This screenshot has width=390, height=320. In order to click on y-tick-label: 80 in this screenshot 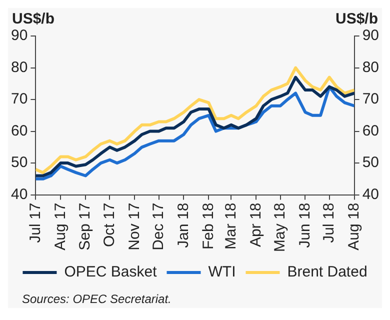, I will do `click(19, 67)`.